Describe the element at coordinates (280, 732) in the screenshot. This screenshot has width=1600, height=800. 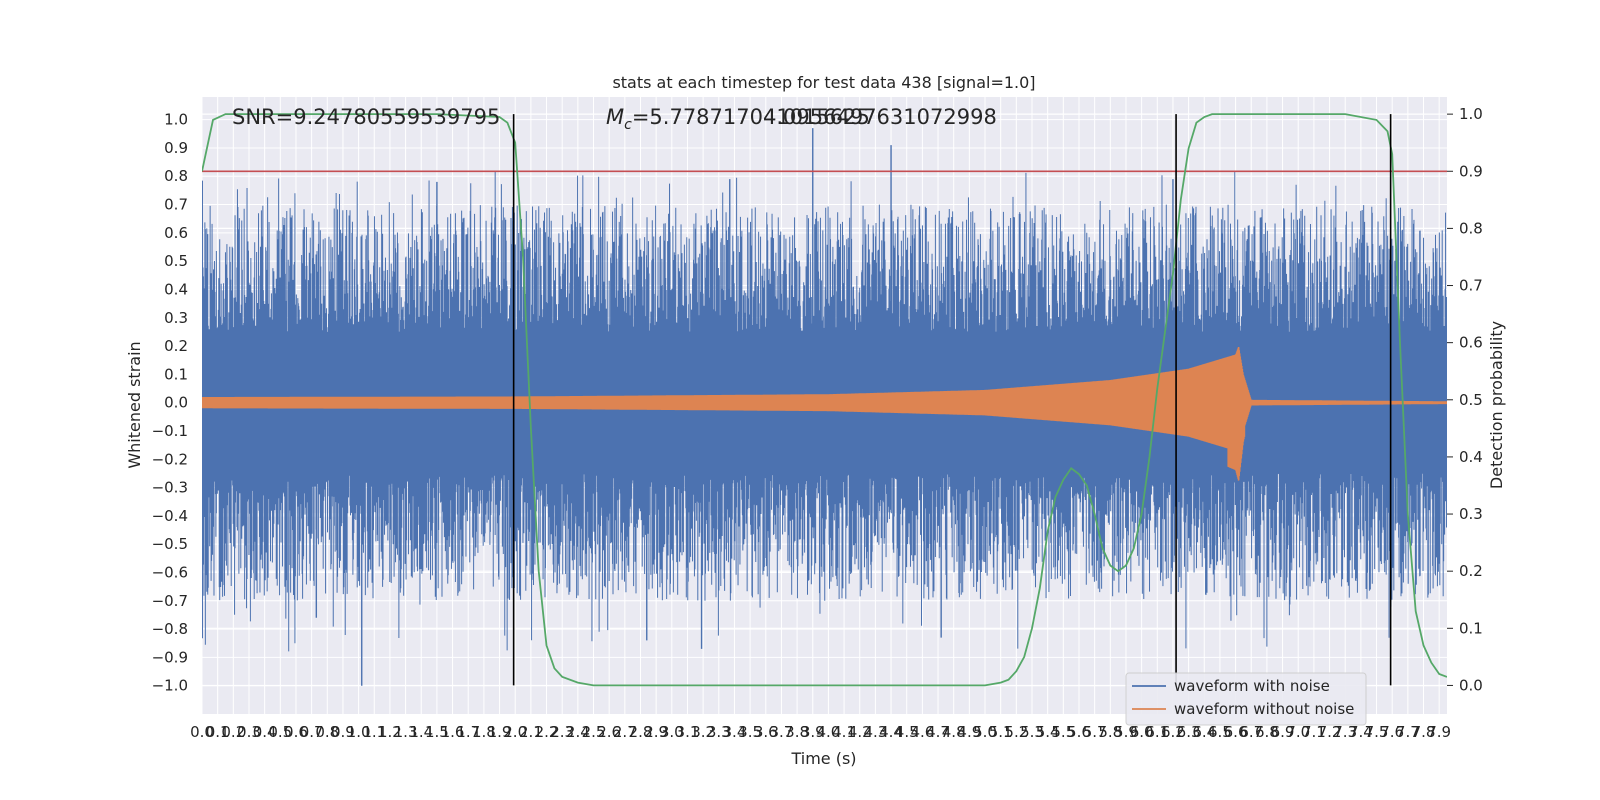
I see `x-tick-label: 0.5` at that location.